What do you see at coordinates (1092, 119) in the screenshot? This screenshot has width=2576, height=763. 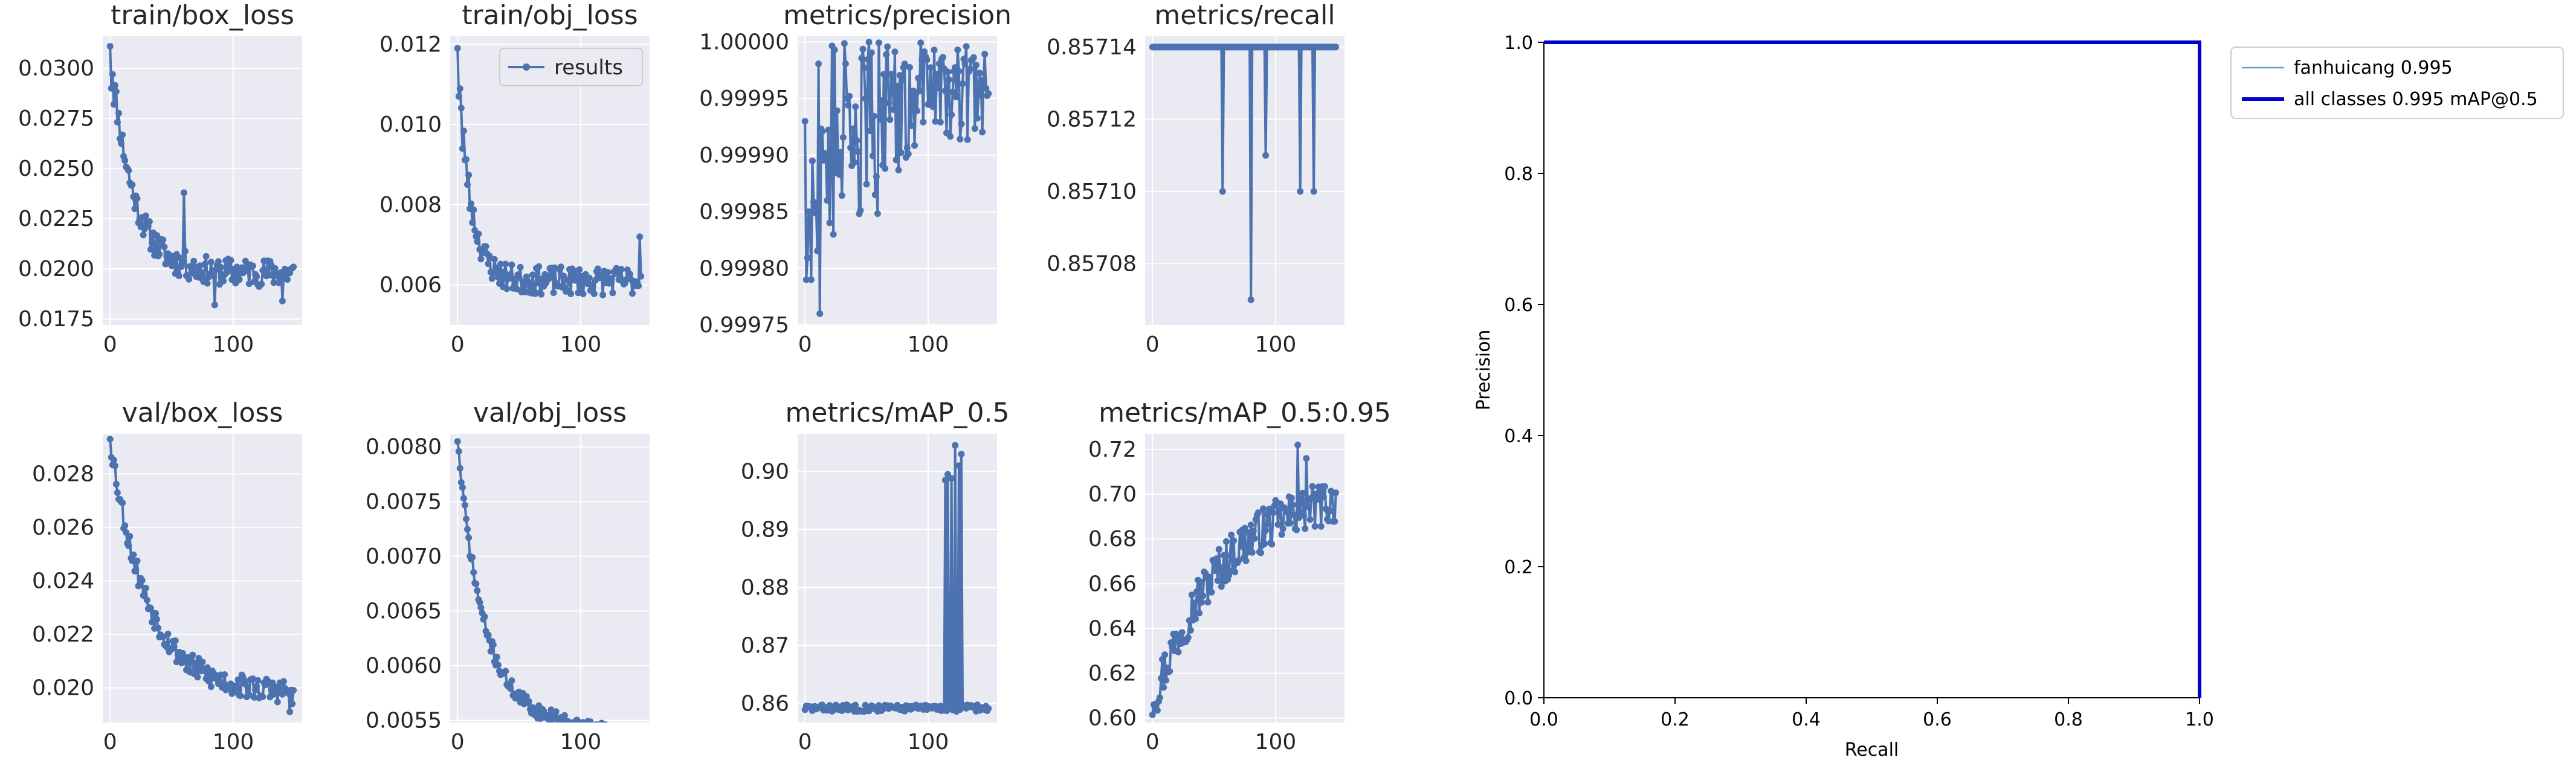 I see `y-tick-label: 0.85712` at bounding box center [1092, 119].